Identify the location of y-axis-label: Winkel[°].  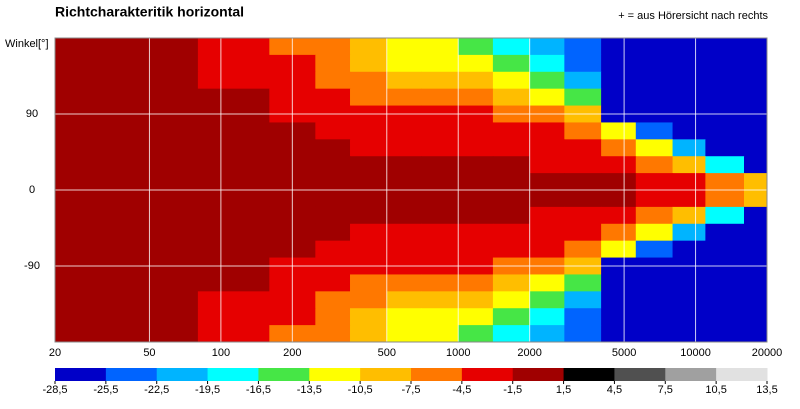
(27, 44).